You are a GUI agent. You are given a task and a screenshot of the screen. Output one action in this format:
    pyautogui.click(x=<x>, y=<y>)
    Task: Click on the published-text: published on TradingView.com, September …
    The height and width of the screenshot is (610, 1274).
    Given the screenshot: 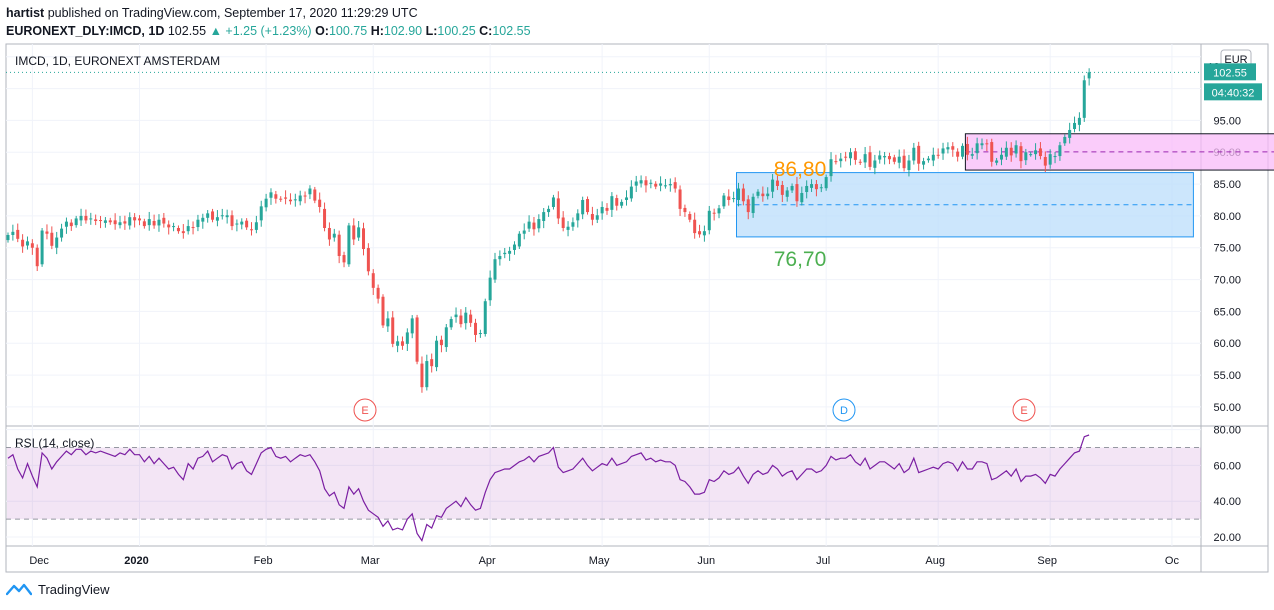 What is the action you would take?
    pyautogui.click(x=232, y=13)
    